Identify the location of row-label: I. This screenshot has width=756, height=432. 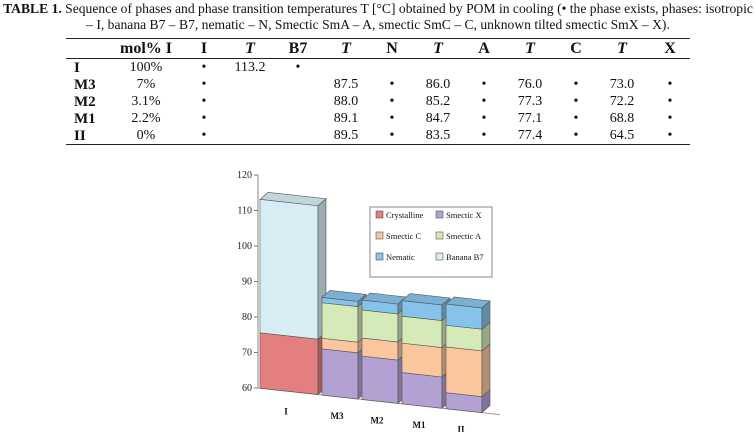
(77, 67).